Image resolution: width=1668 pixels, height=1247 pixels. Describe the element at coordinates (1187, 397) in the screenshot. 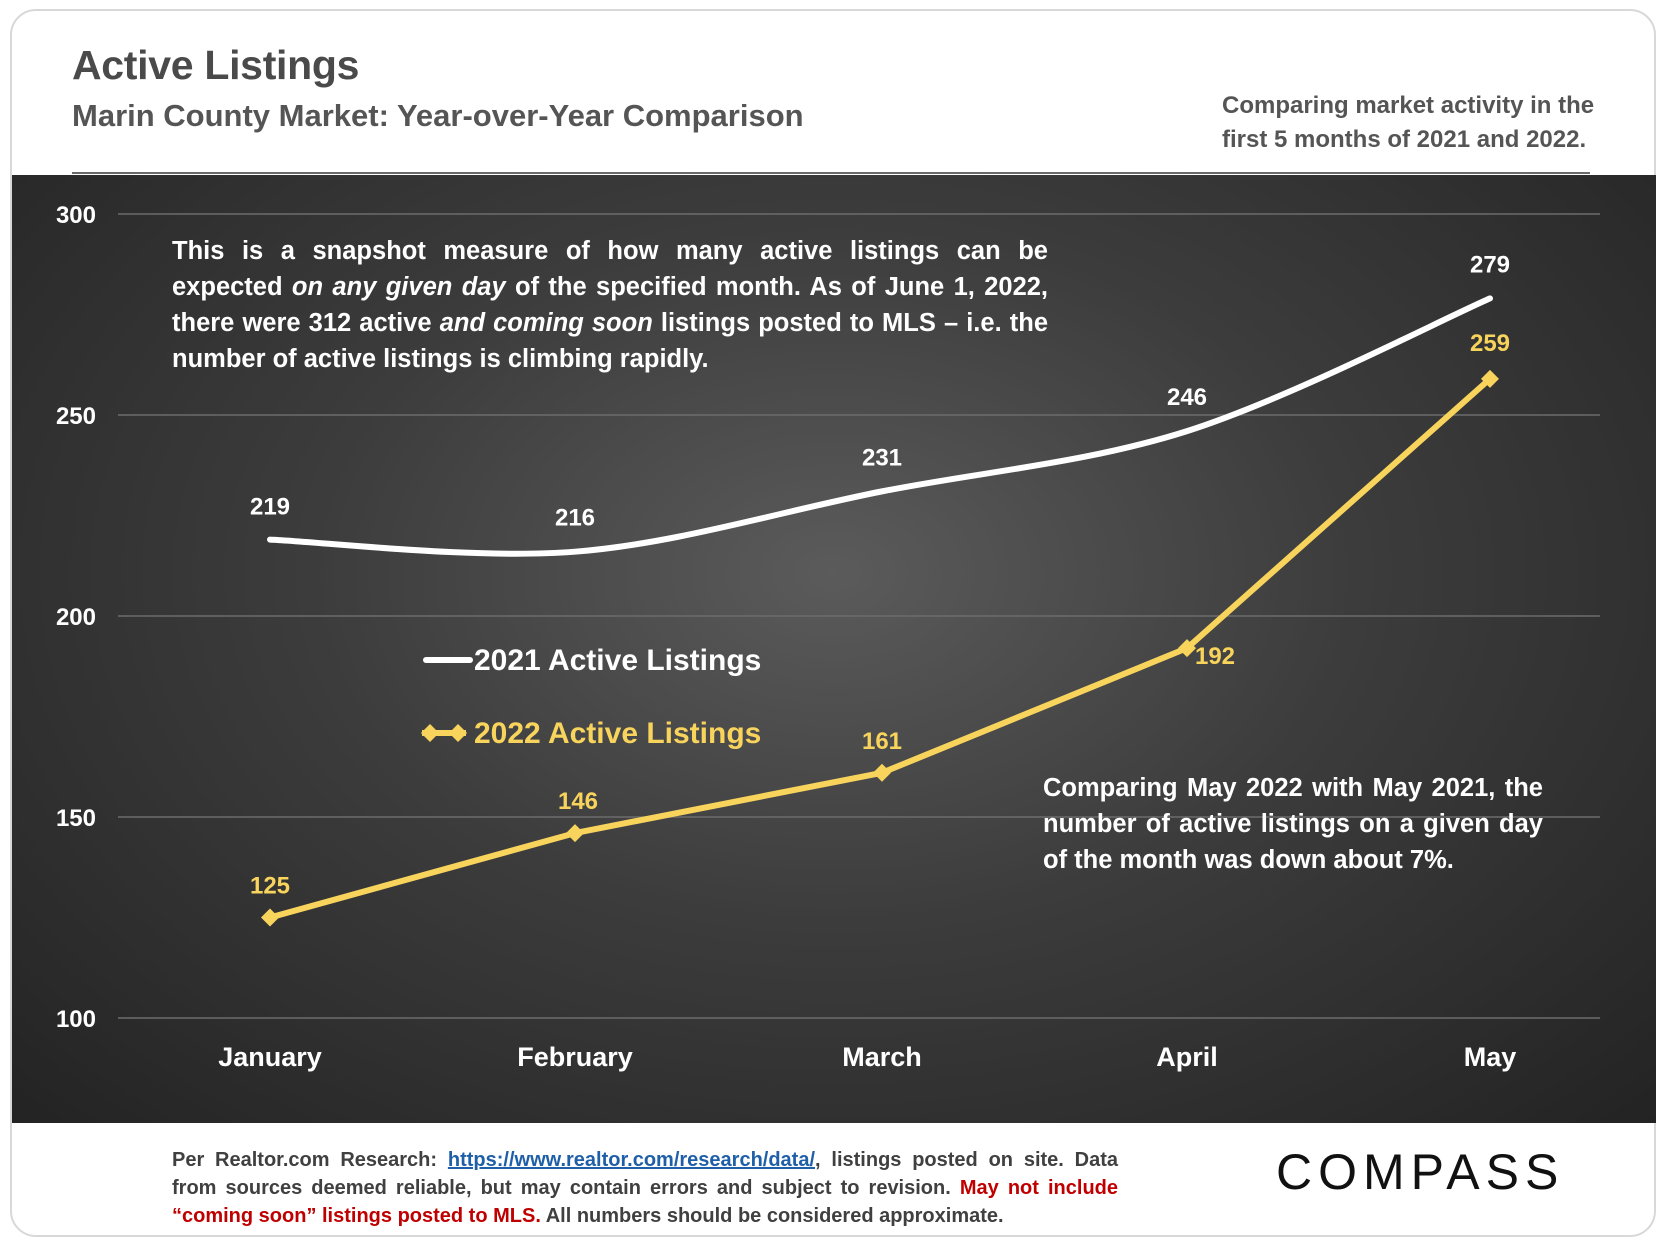

I see `data-label-2021: 246` at that location.